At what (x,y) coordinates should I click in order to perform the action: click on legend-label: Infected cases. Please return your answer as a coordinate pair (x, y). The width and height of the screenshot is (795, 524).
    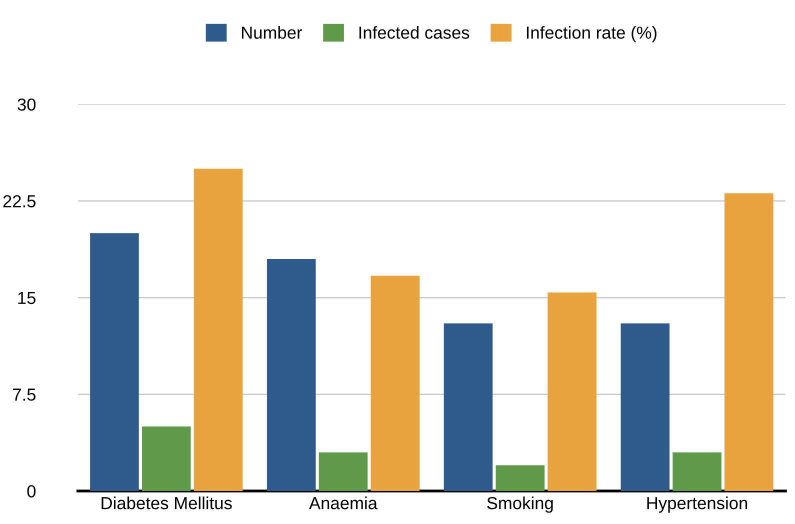
    Looking at the image, I should click on (414, 32).